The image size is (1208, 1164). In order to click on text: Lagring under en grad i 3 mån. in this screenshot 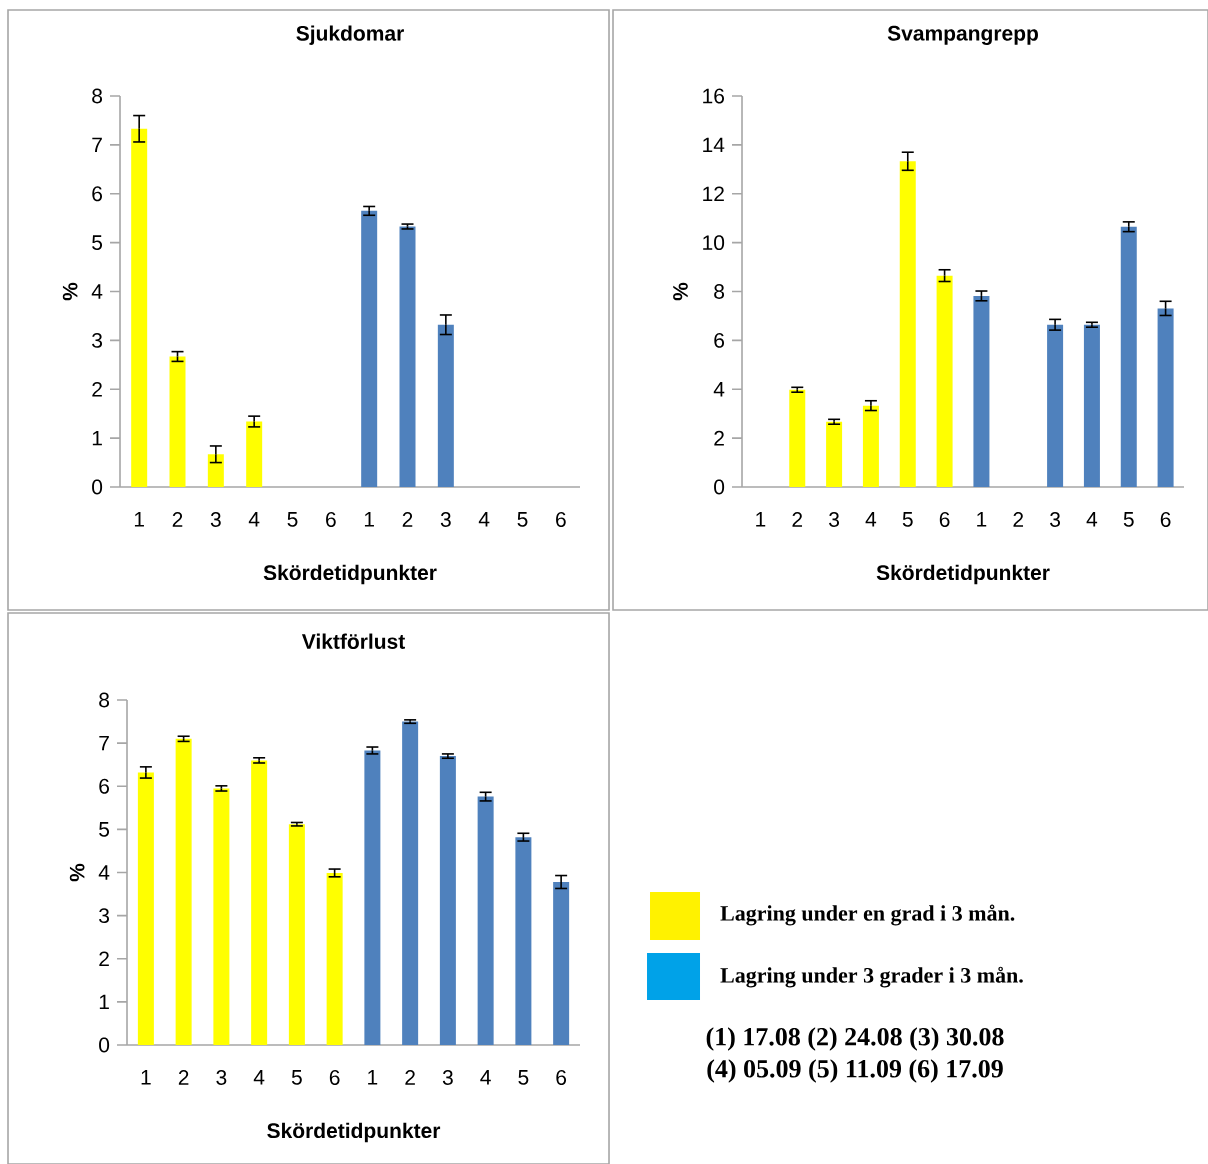, I will do `click(867, 915)`.